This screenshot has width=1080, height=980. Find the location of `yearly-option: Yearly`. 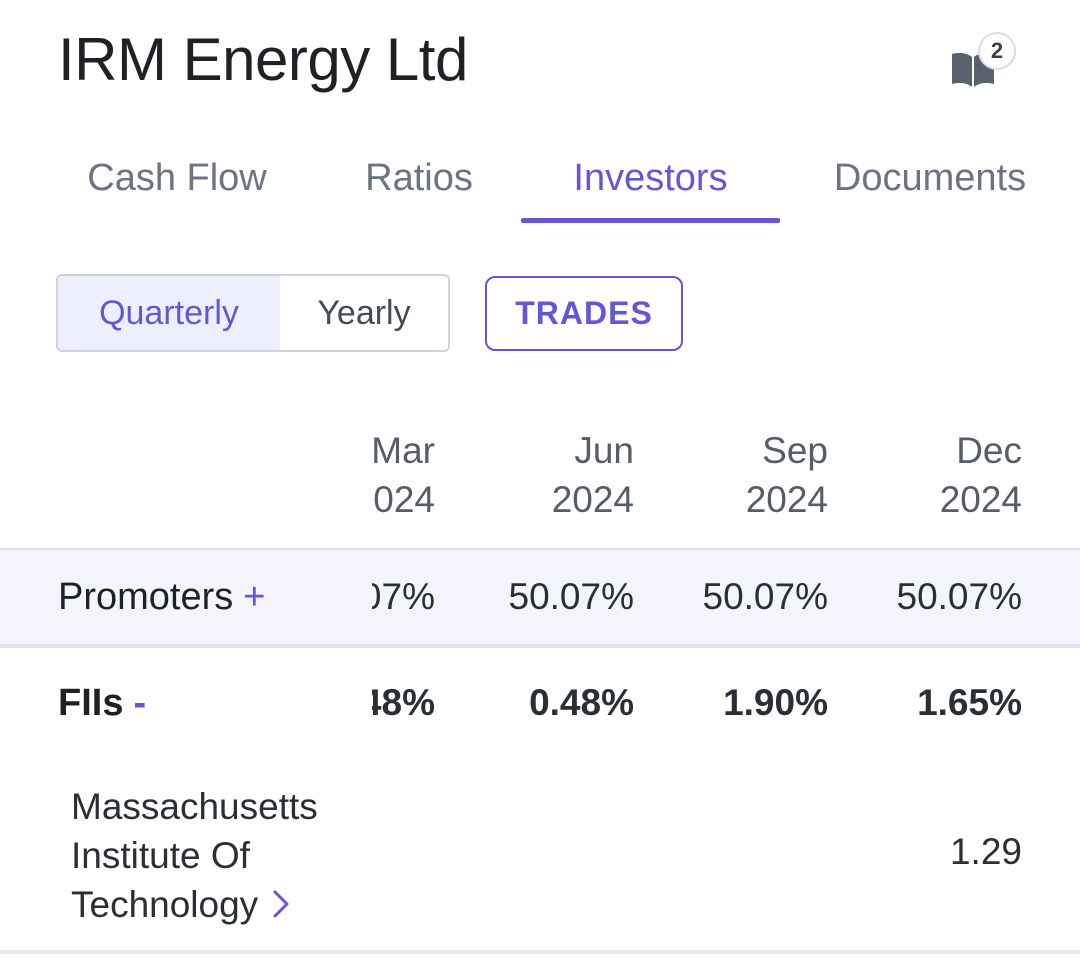

yearly-option: Yearly is located at coordinates (364, 313).